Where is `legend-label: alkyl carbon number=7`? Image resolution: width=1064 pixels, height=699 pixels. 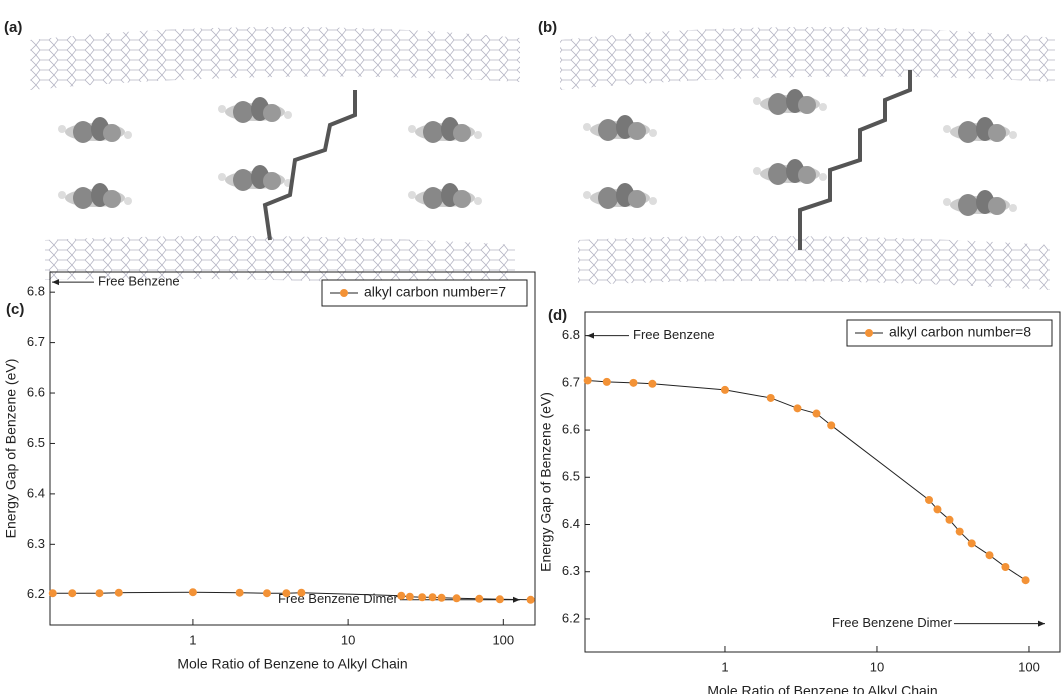 legend-label: alkyl carbon number=7 is located at coordinates (435, 292).